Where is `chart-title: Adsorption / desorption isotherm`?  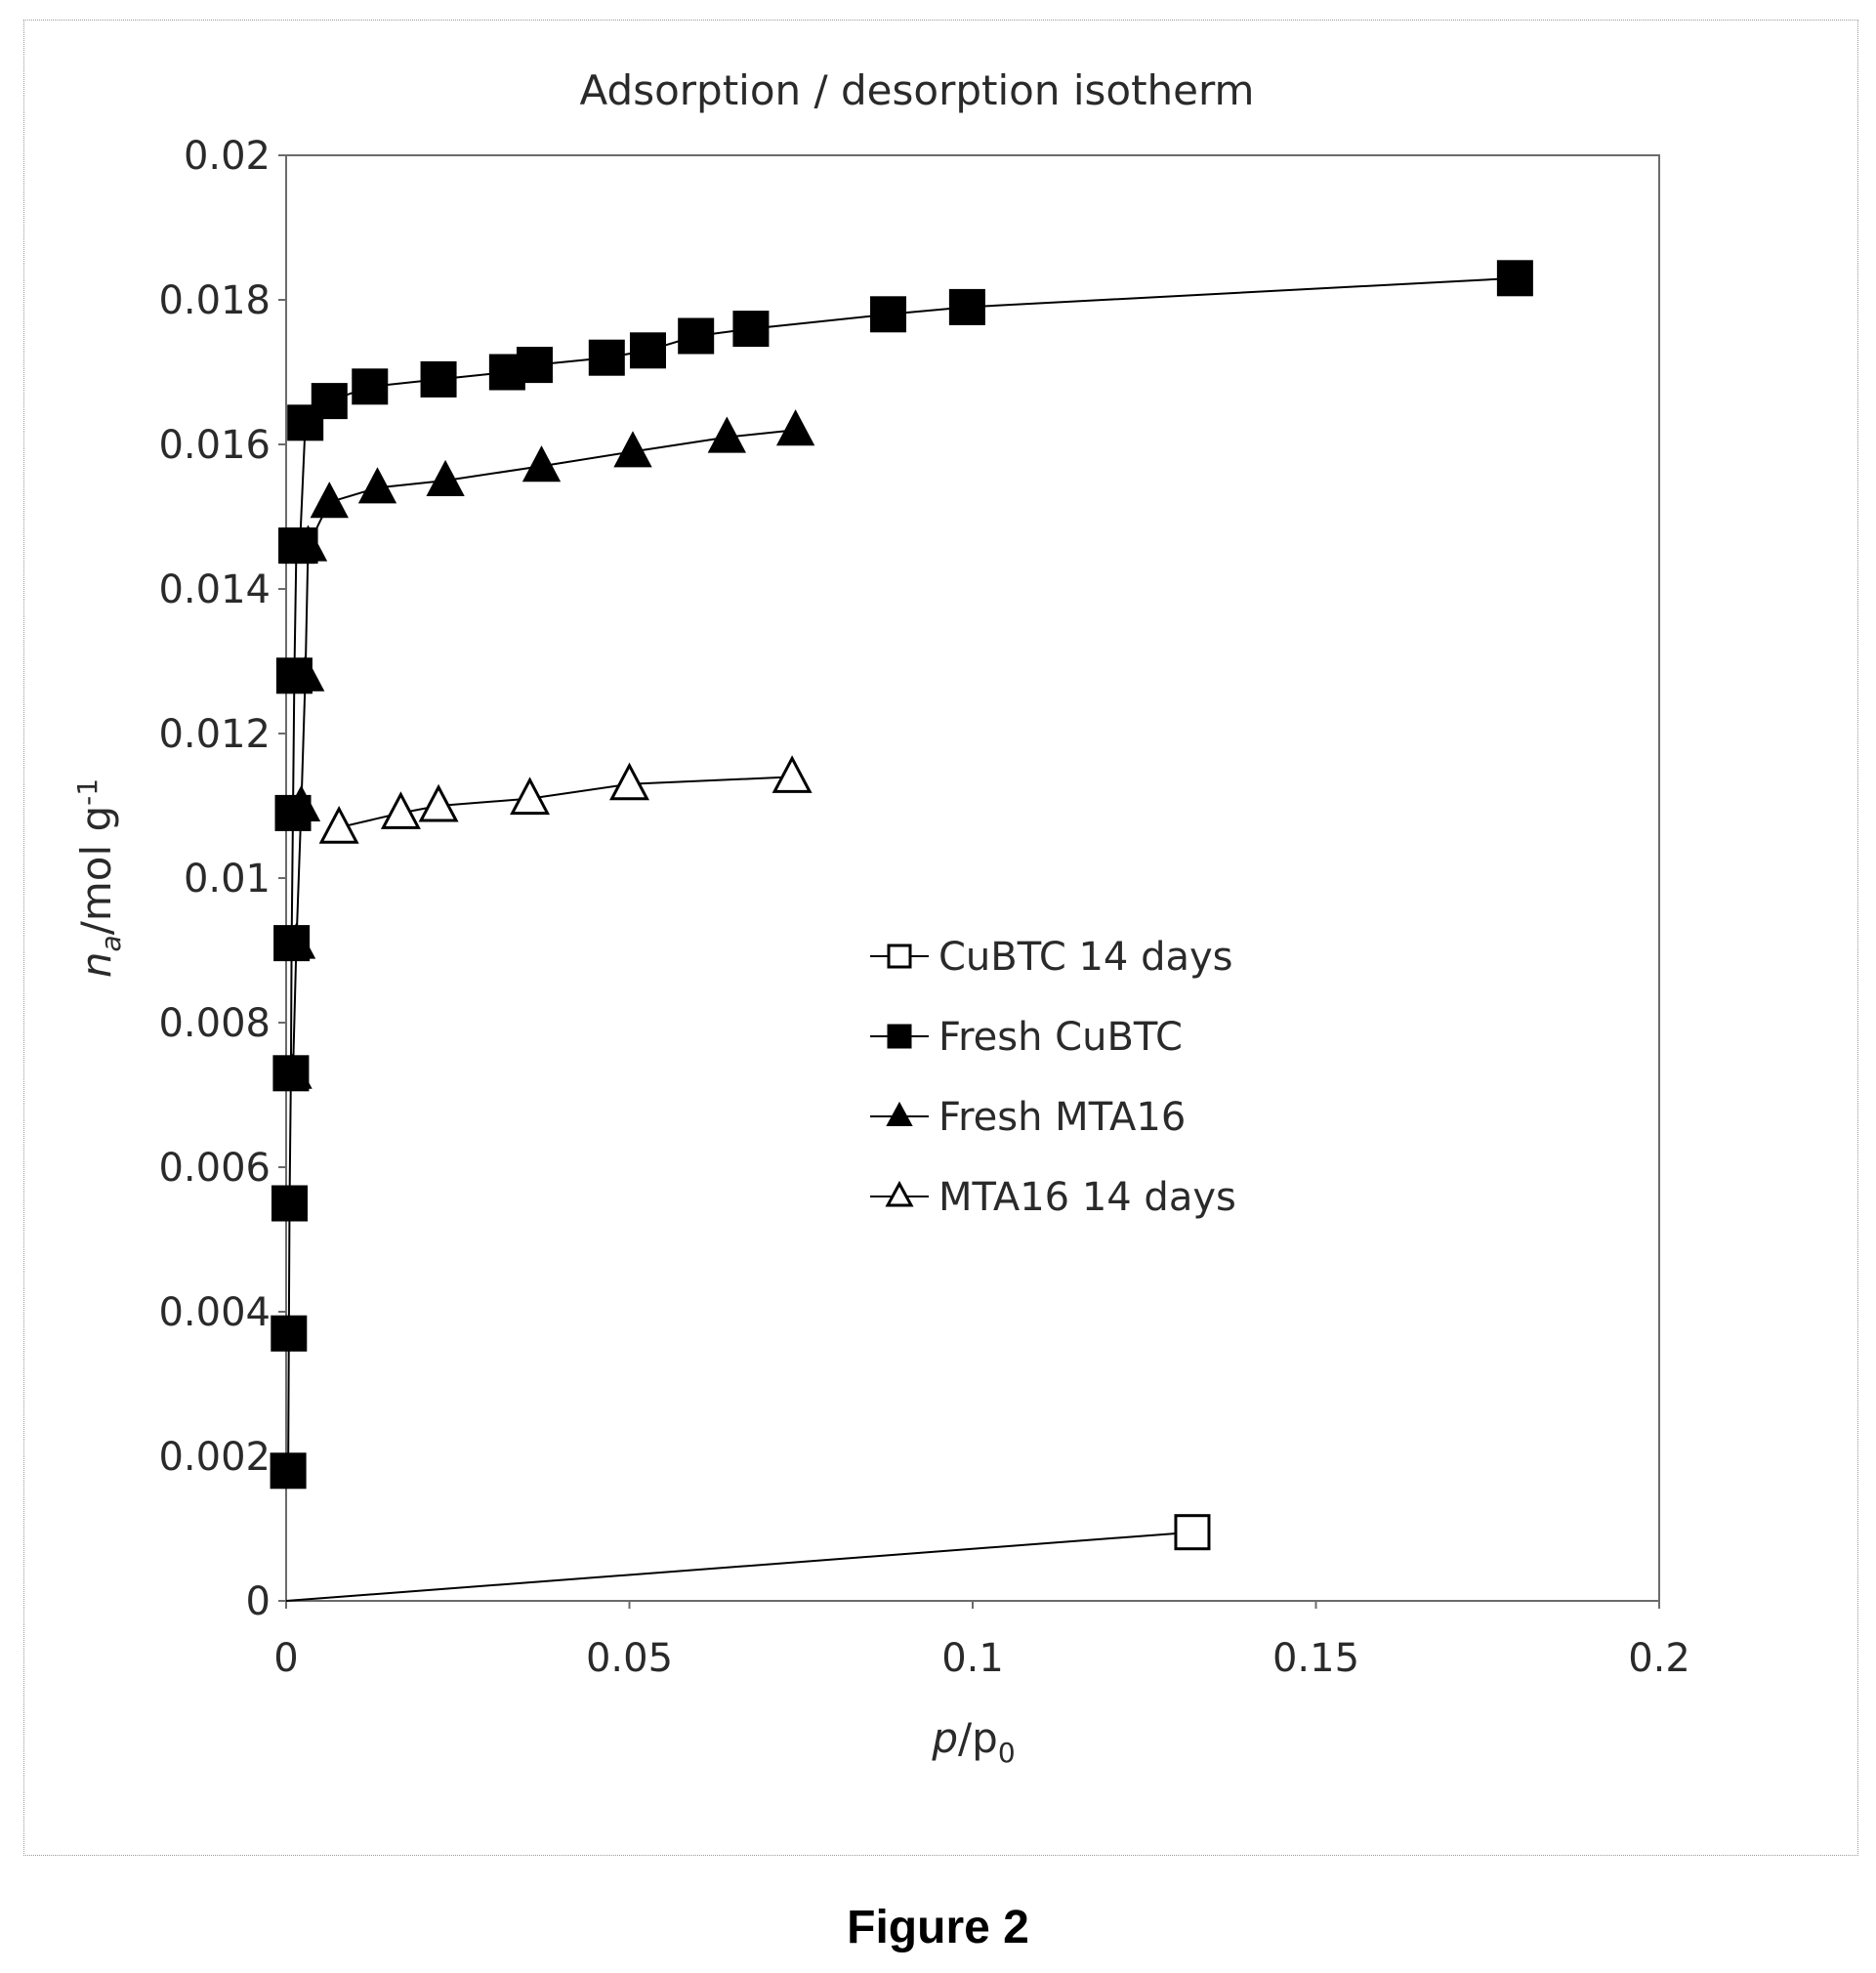 chart-title: Adsorption / desorption isotherm is located at coordinates (918, 90).